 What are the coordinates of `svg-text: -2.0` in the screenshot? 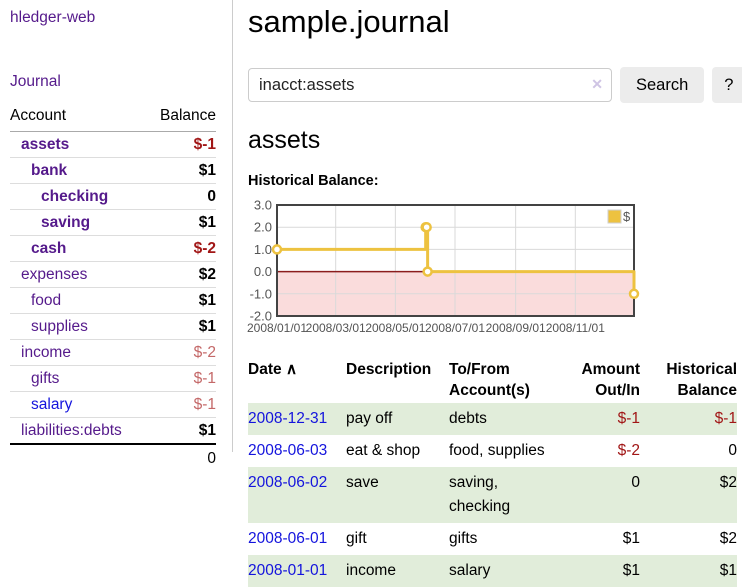 It's located at (261, 316).